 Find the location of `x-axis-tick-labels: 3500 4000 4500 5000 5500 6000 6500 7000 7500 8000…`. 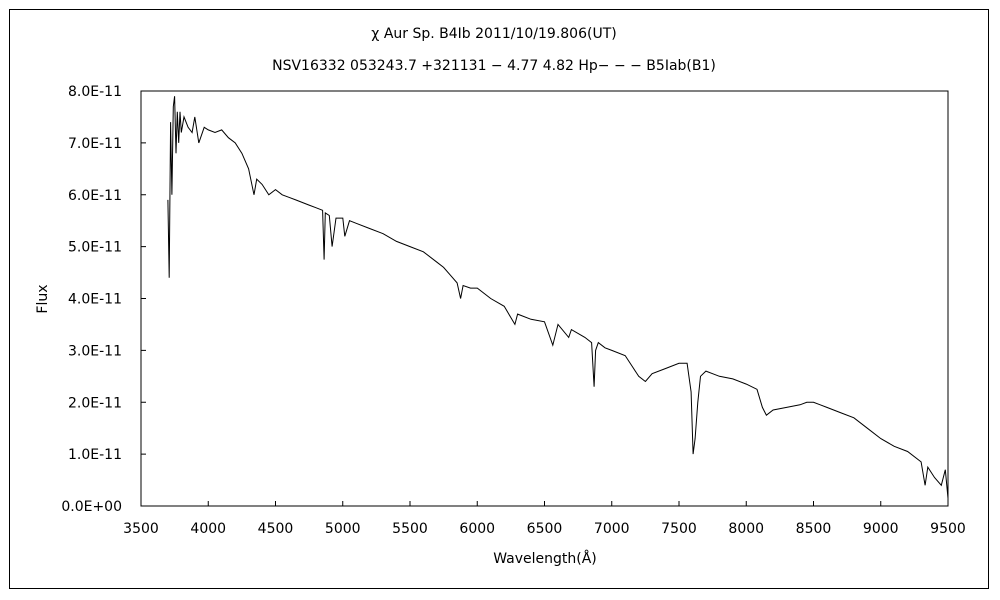

x-axis-tick-labels: 3500 4000 4500 5000 5500 6000 6500 7000 7500 8000… is located at coordinates (544, 529).